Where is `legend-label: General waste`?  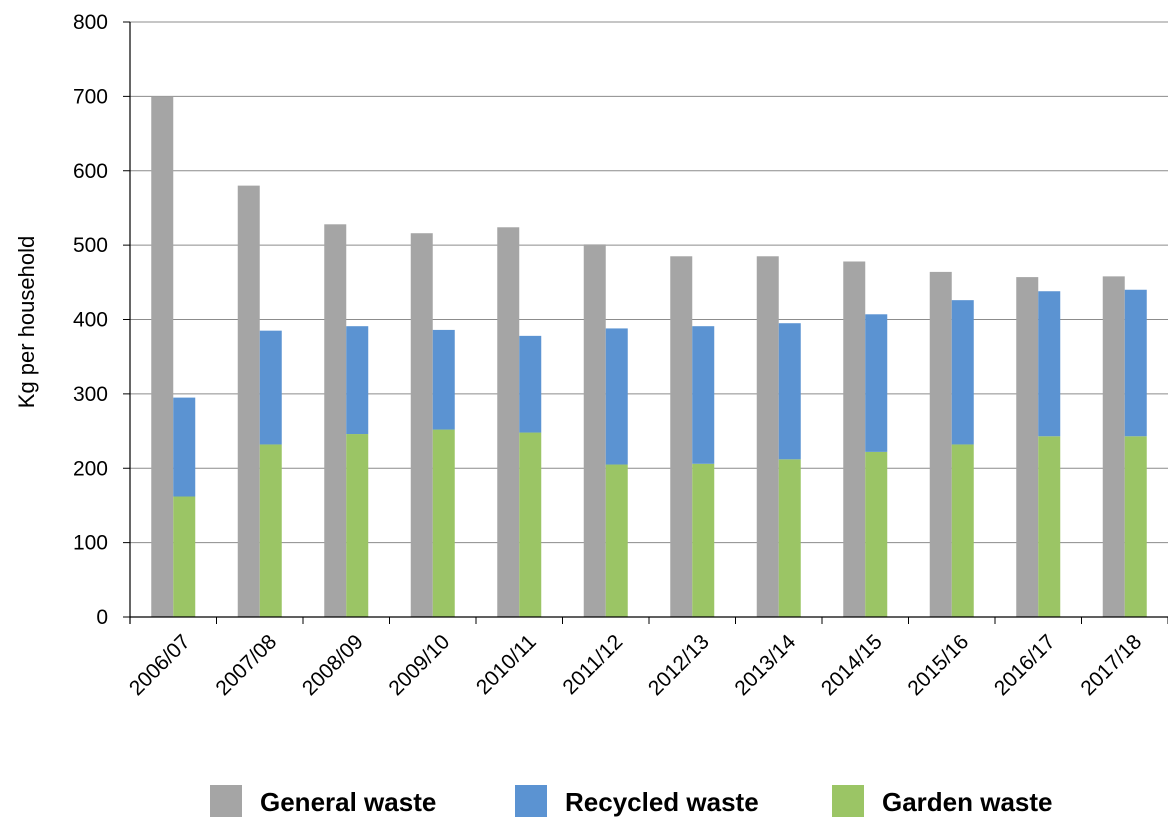 legend-label: General waste is located at coordinates (348, 802).